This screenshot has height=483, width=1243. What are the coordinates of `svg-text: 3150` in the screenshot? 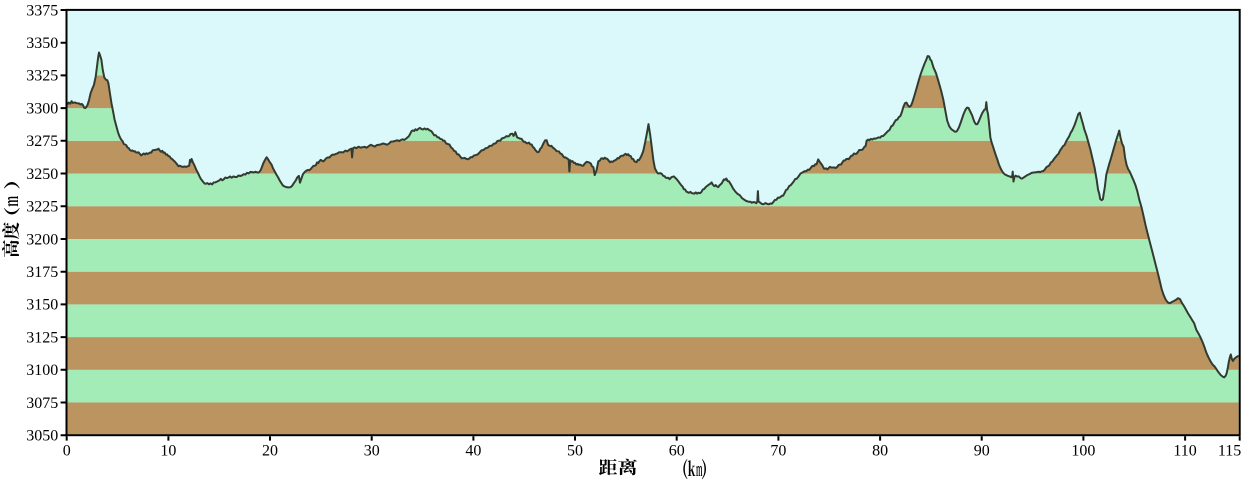 It's located at (42, 305).